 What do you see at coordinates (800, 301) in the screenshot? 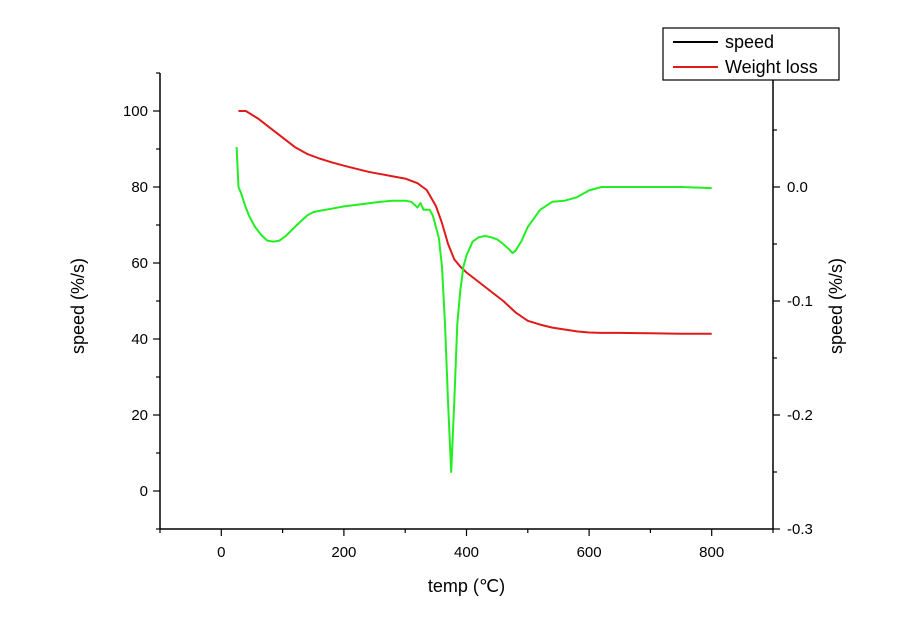
I see `y-right-tick-label: -0.1` at bounding box center [800, 301].